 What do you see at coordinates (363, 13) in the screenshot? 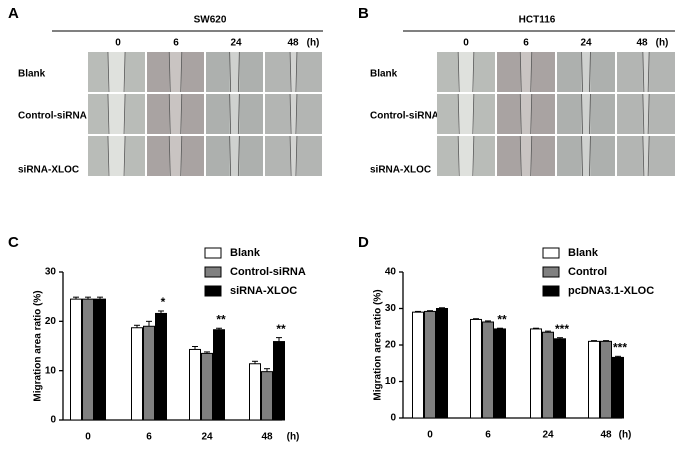
I see `panel-label: B` at bounding box center [363, 13].